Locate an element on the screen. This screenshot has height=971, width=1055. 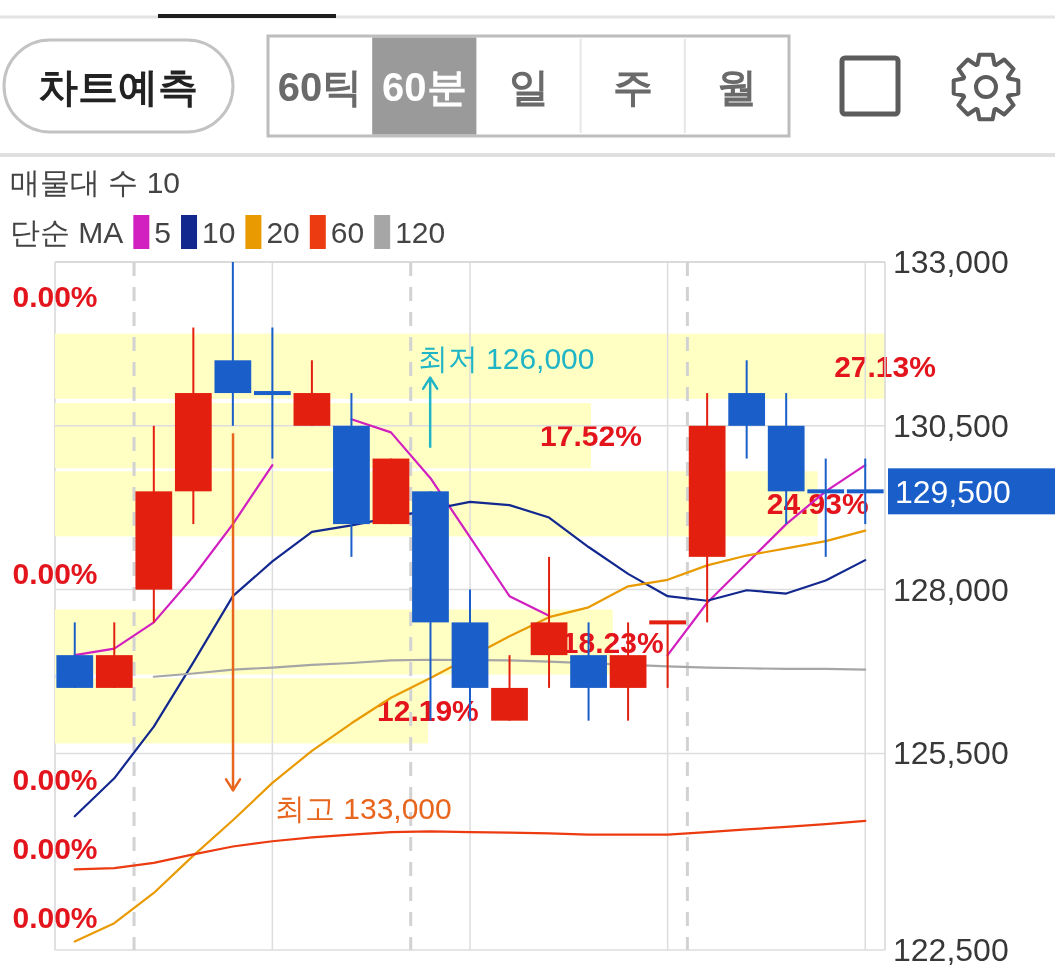
annotation: 최저 126,000 is located at coordinates (506, 358).